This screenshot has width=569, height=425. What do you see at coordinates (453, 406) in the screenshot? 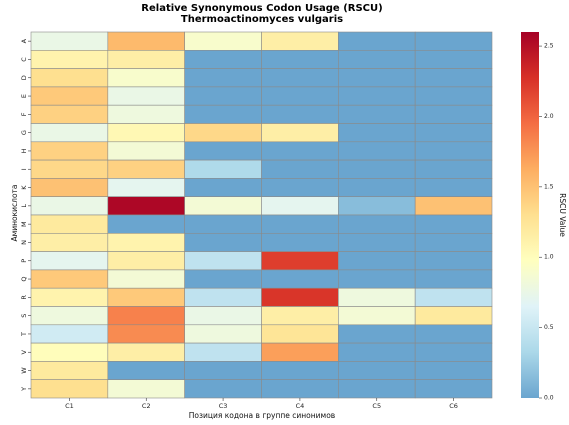
I see `x-tick-label: C6` at bounding box center [453, 406].